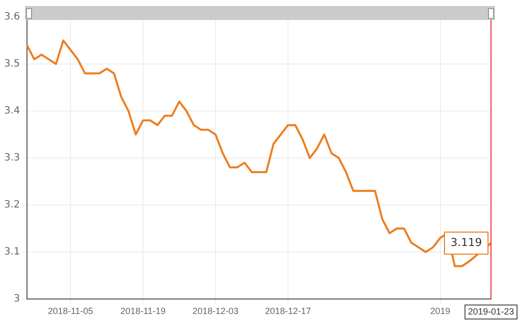  I want to click on y-tick-label: 3.6, so click(12, 17).